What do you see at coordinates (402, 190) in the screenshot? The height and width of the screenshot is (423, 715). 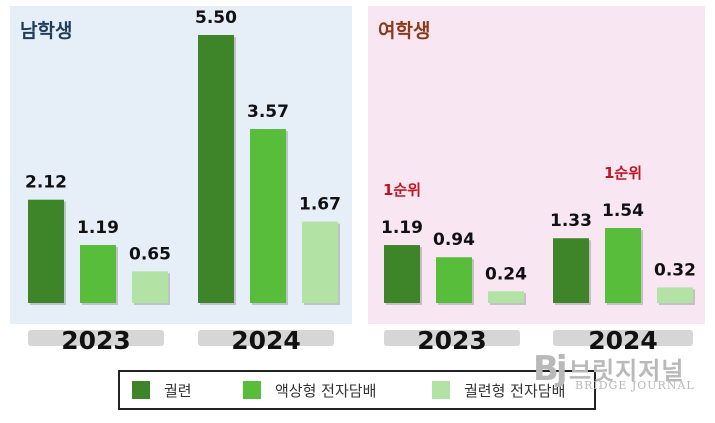 I see `rank-note-female-2023: 1순위` at bounding box center [402, 190].